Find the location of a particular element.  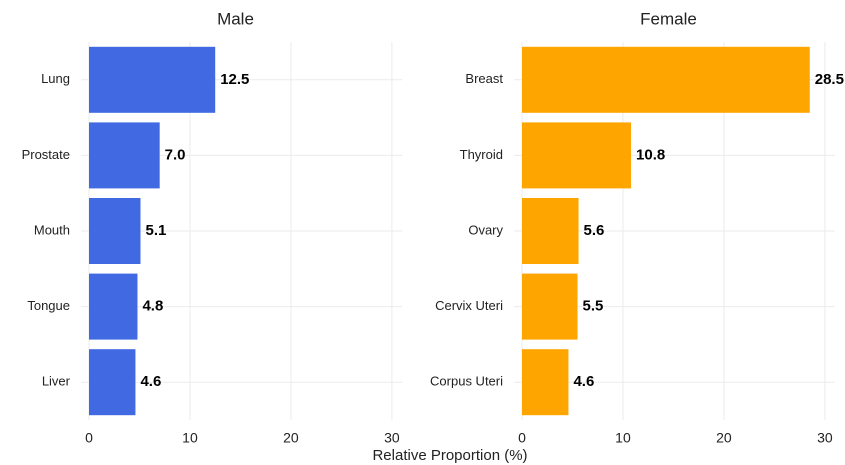

data-label: 4.8 is located at coordinates (152, 306).